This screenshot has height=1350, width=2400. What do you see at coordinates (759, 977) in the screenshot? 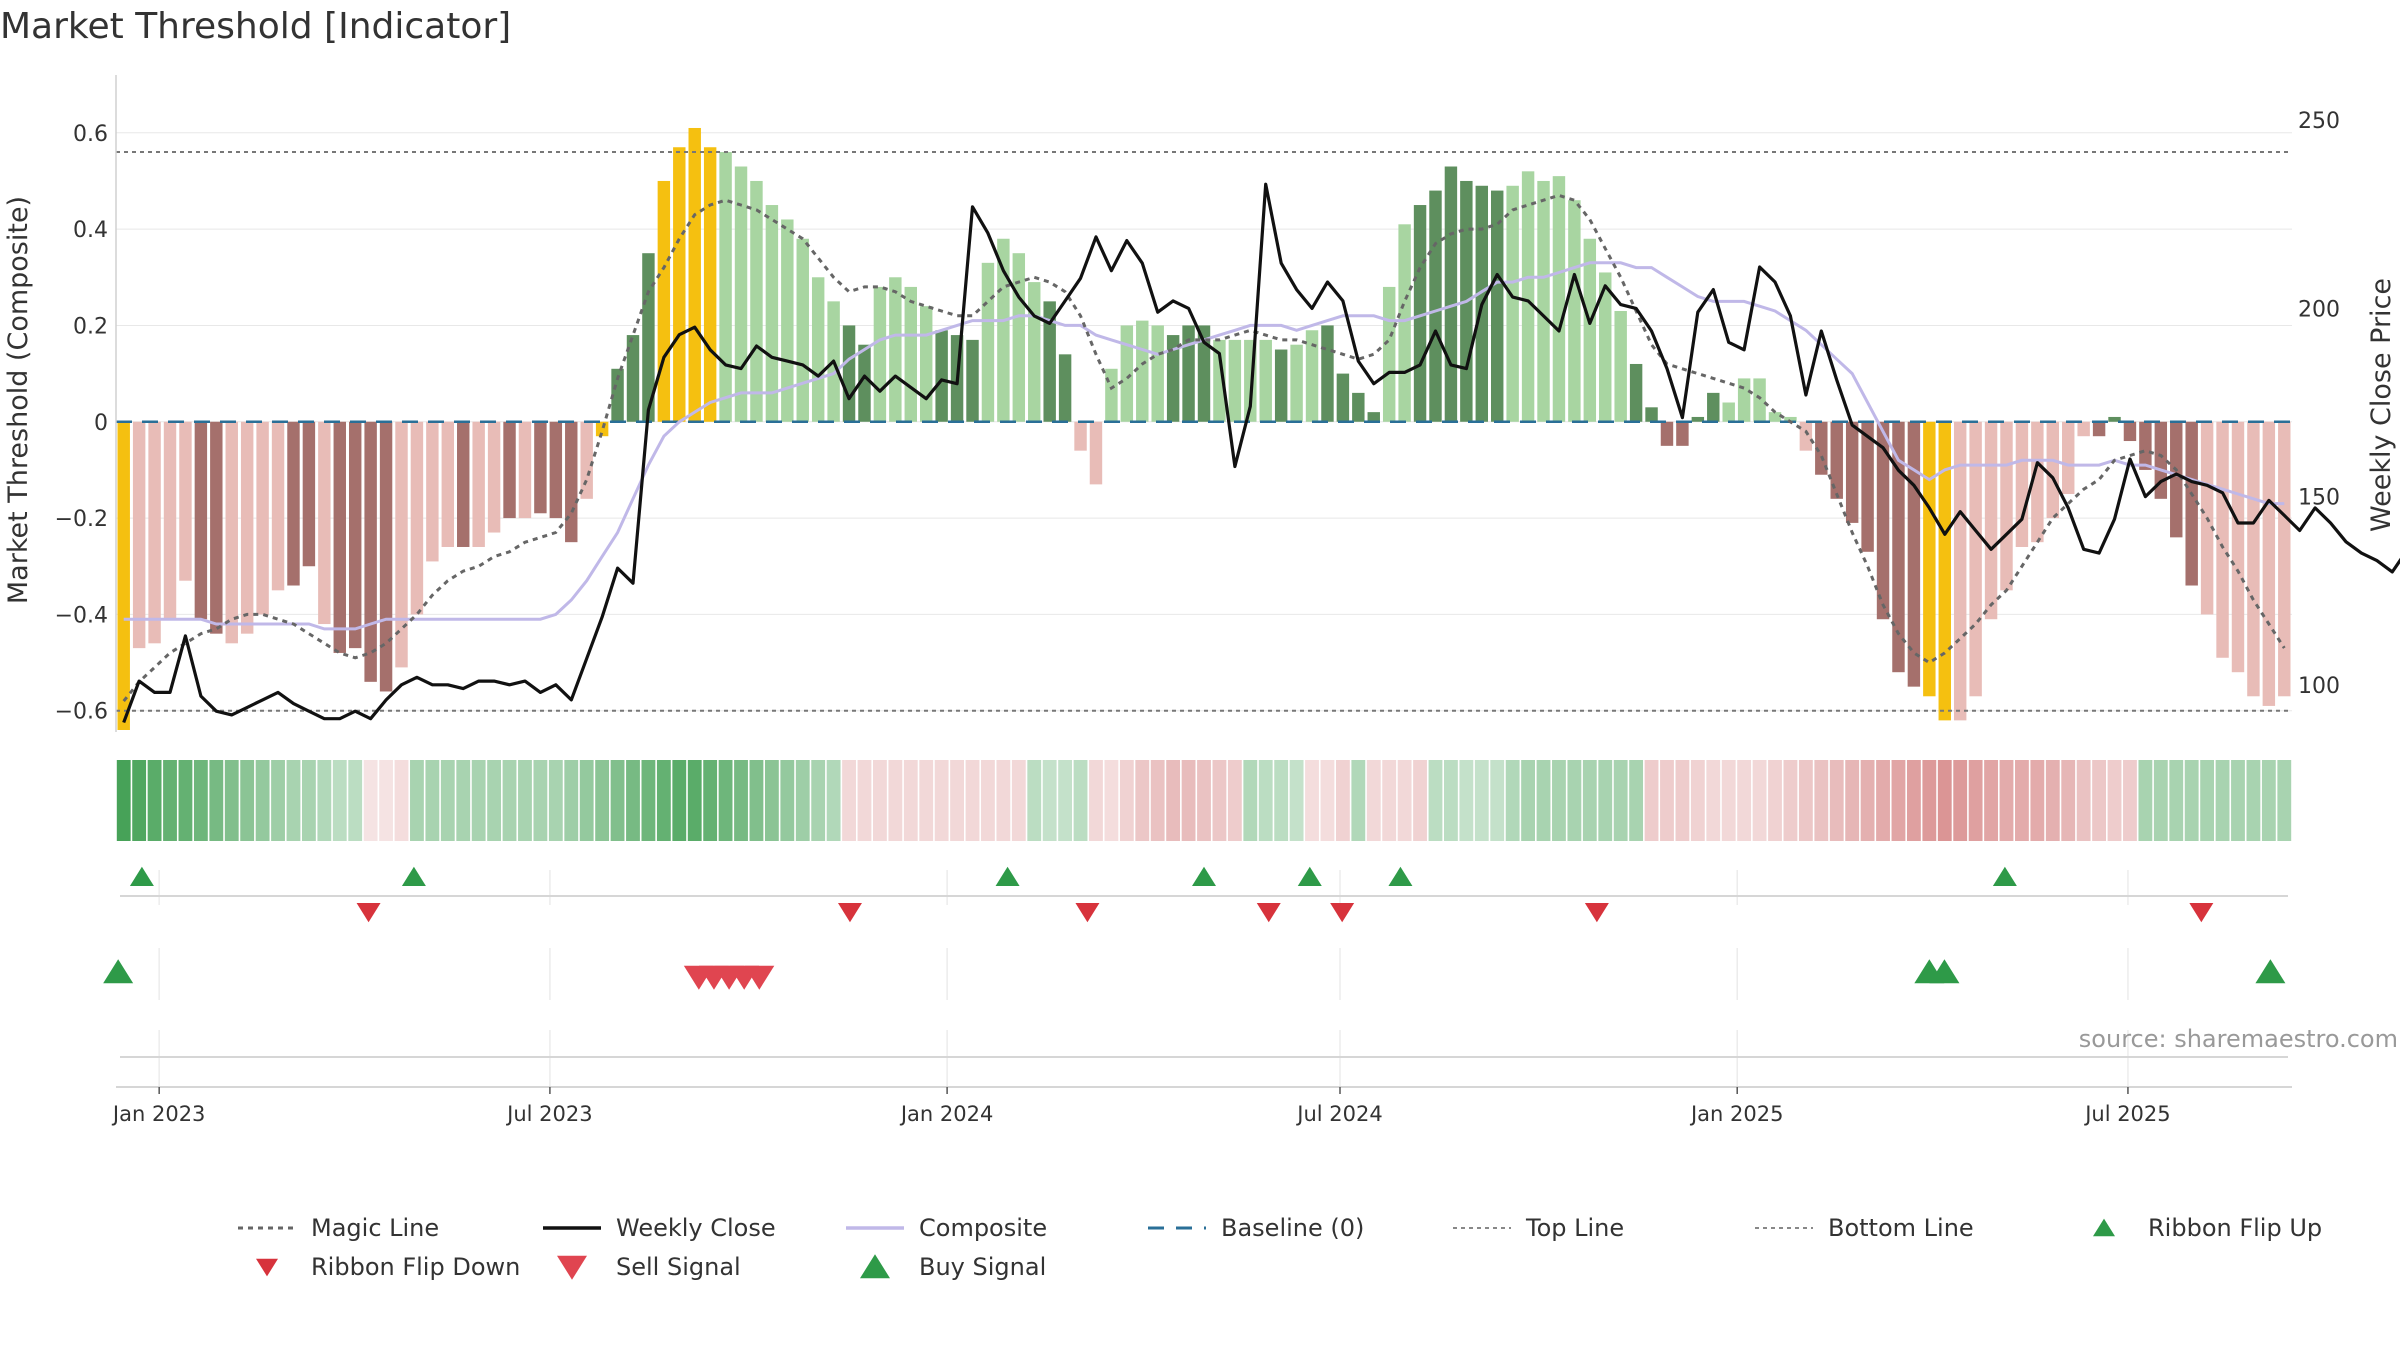
I see `sell-signal-marker` at bounding box center [759, 977].